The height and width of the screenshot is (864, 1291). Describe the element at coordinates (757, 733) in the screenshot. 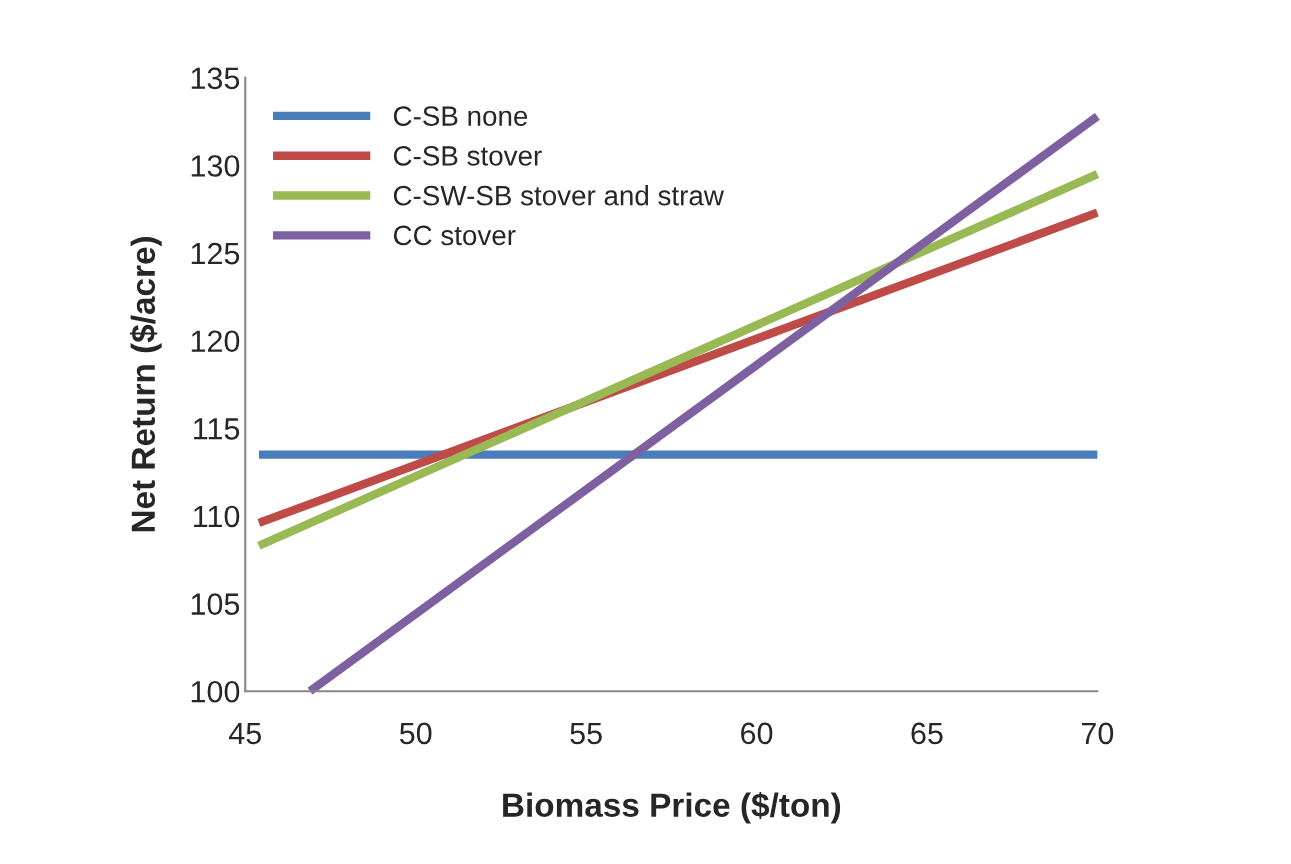

I see `x-tick-label: 60` at that location.